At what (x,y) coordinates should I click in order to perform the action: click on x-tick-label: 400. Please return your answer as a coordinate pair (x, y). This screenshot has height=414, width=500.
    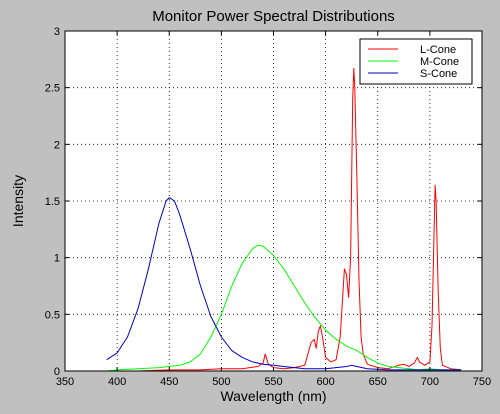
    Looking at the image, I should click on (117, 382).